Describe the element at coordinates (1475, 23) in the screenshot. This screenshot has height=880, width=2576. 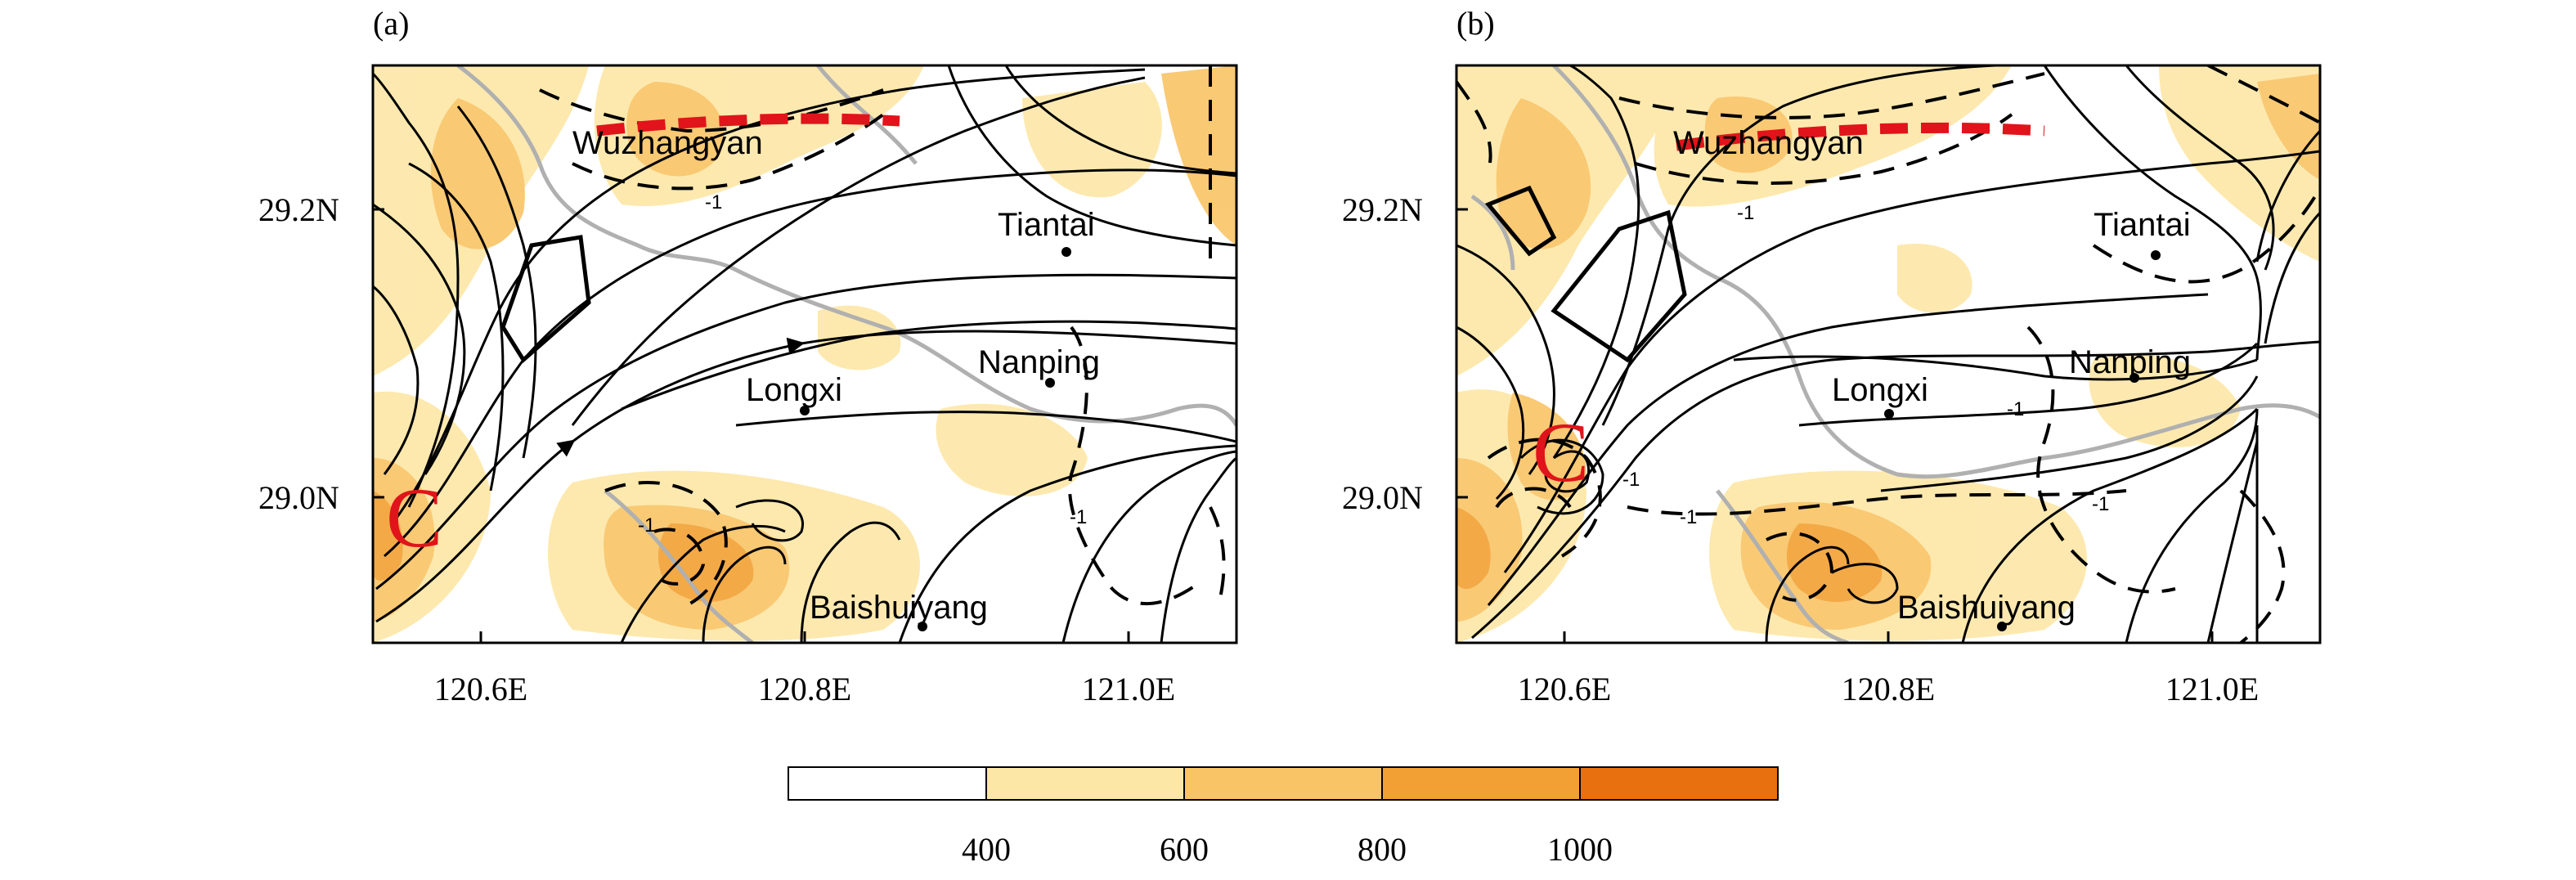
I see `panel-label: (b)` at that location.